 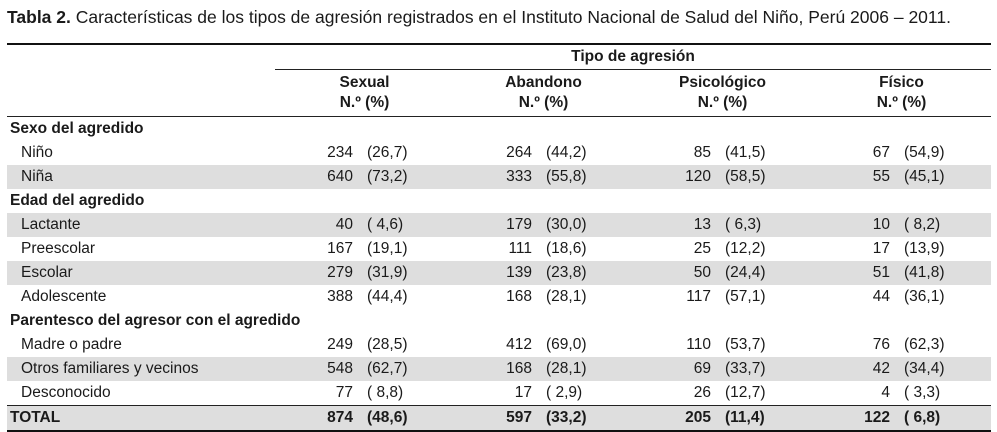 What do you see at coordinates (679, 369) in the screenshot?
I see `cell-count: 69` at bounding box center [679, 369].